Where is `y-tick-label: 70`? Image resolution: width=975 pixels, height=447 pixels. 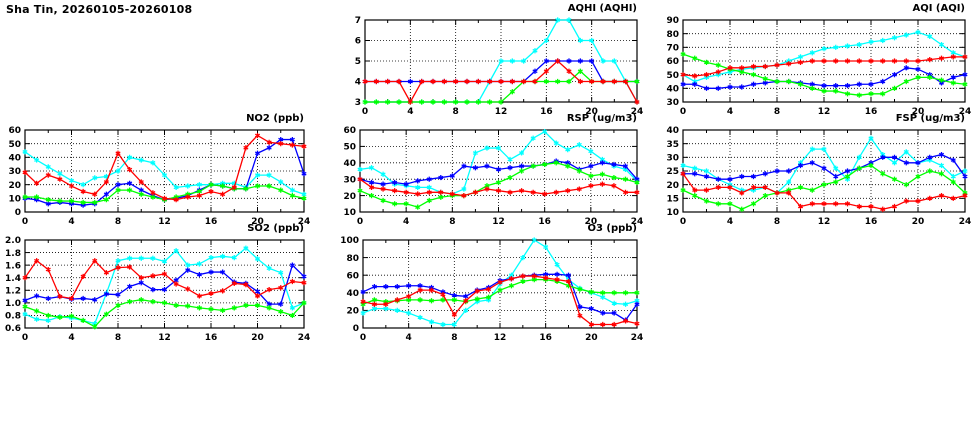
y-tick-label: 70 is located at coordinates (672, 49).